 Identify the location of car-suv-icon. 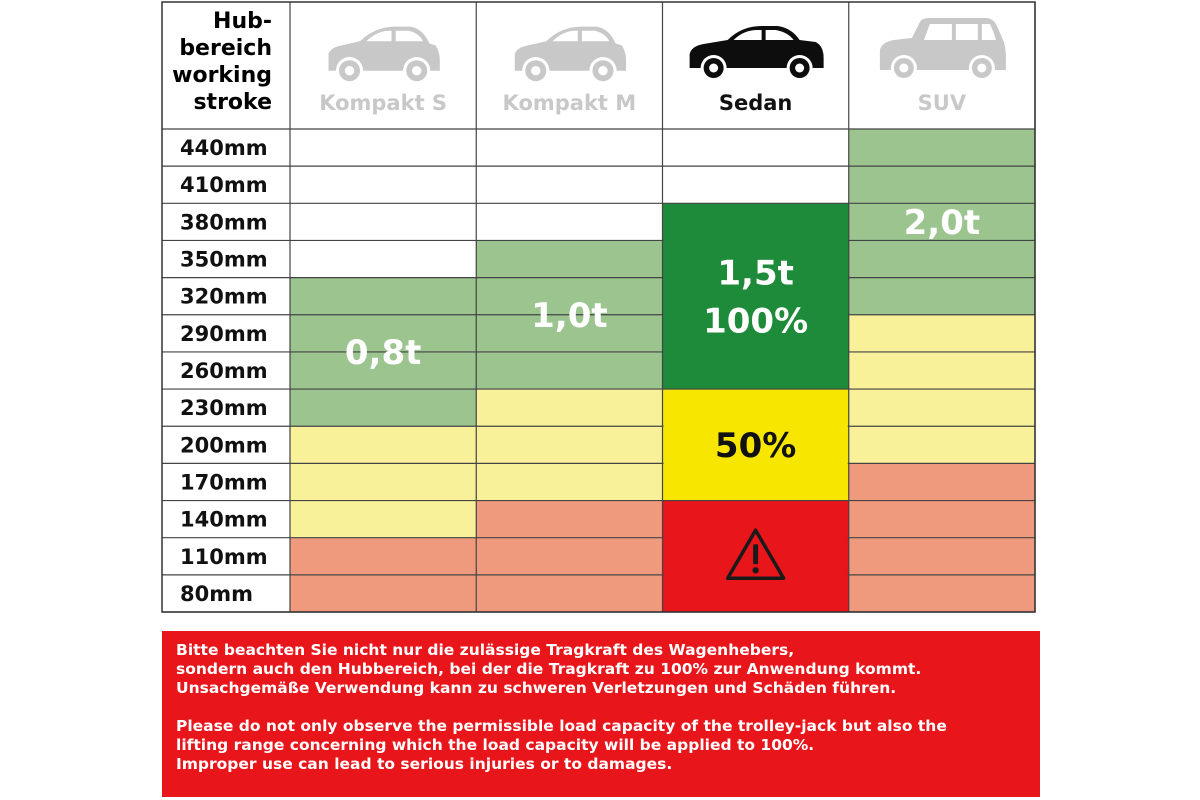
(942, 49).